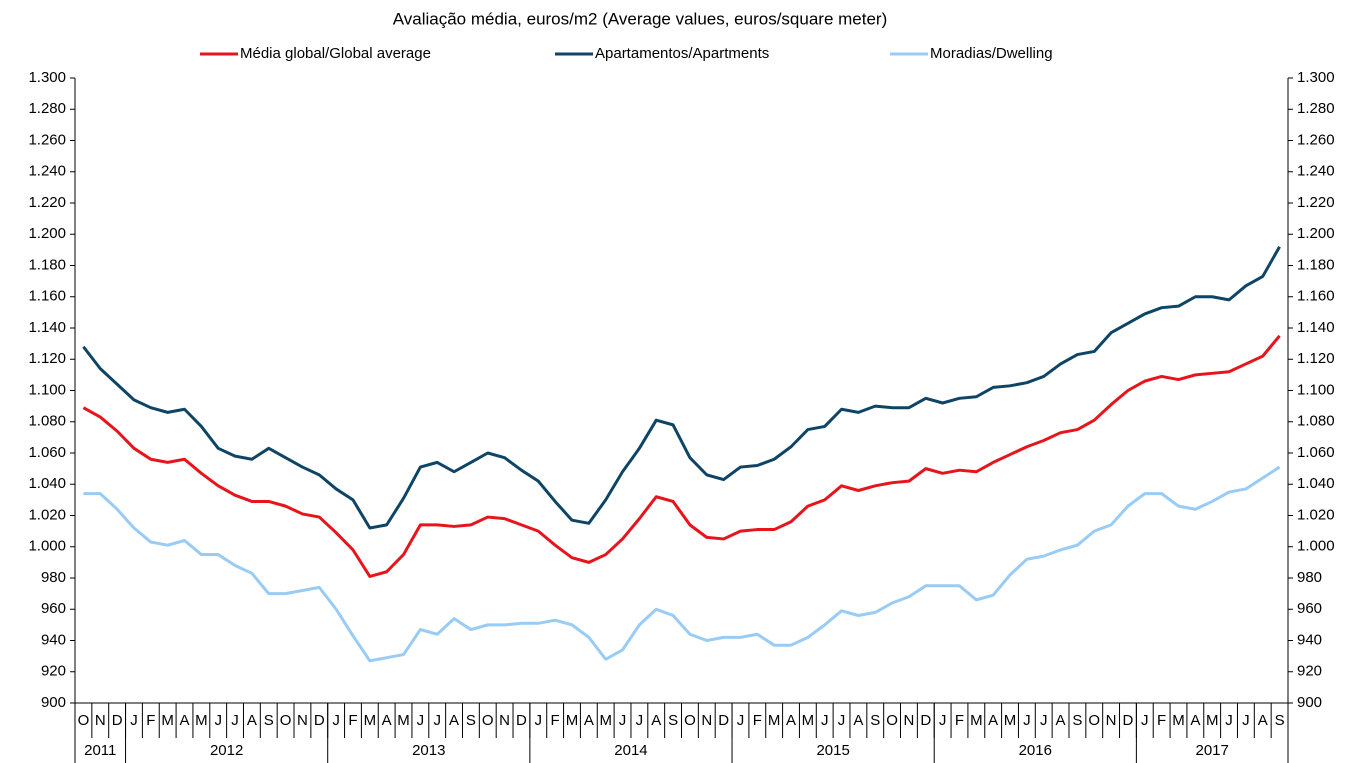 This screenshot has height=763, width=1354. Describe the element at coordinates (1316, 171) in the screenshot. I see `y2-tick-label: 1.240` at that location.